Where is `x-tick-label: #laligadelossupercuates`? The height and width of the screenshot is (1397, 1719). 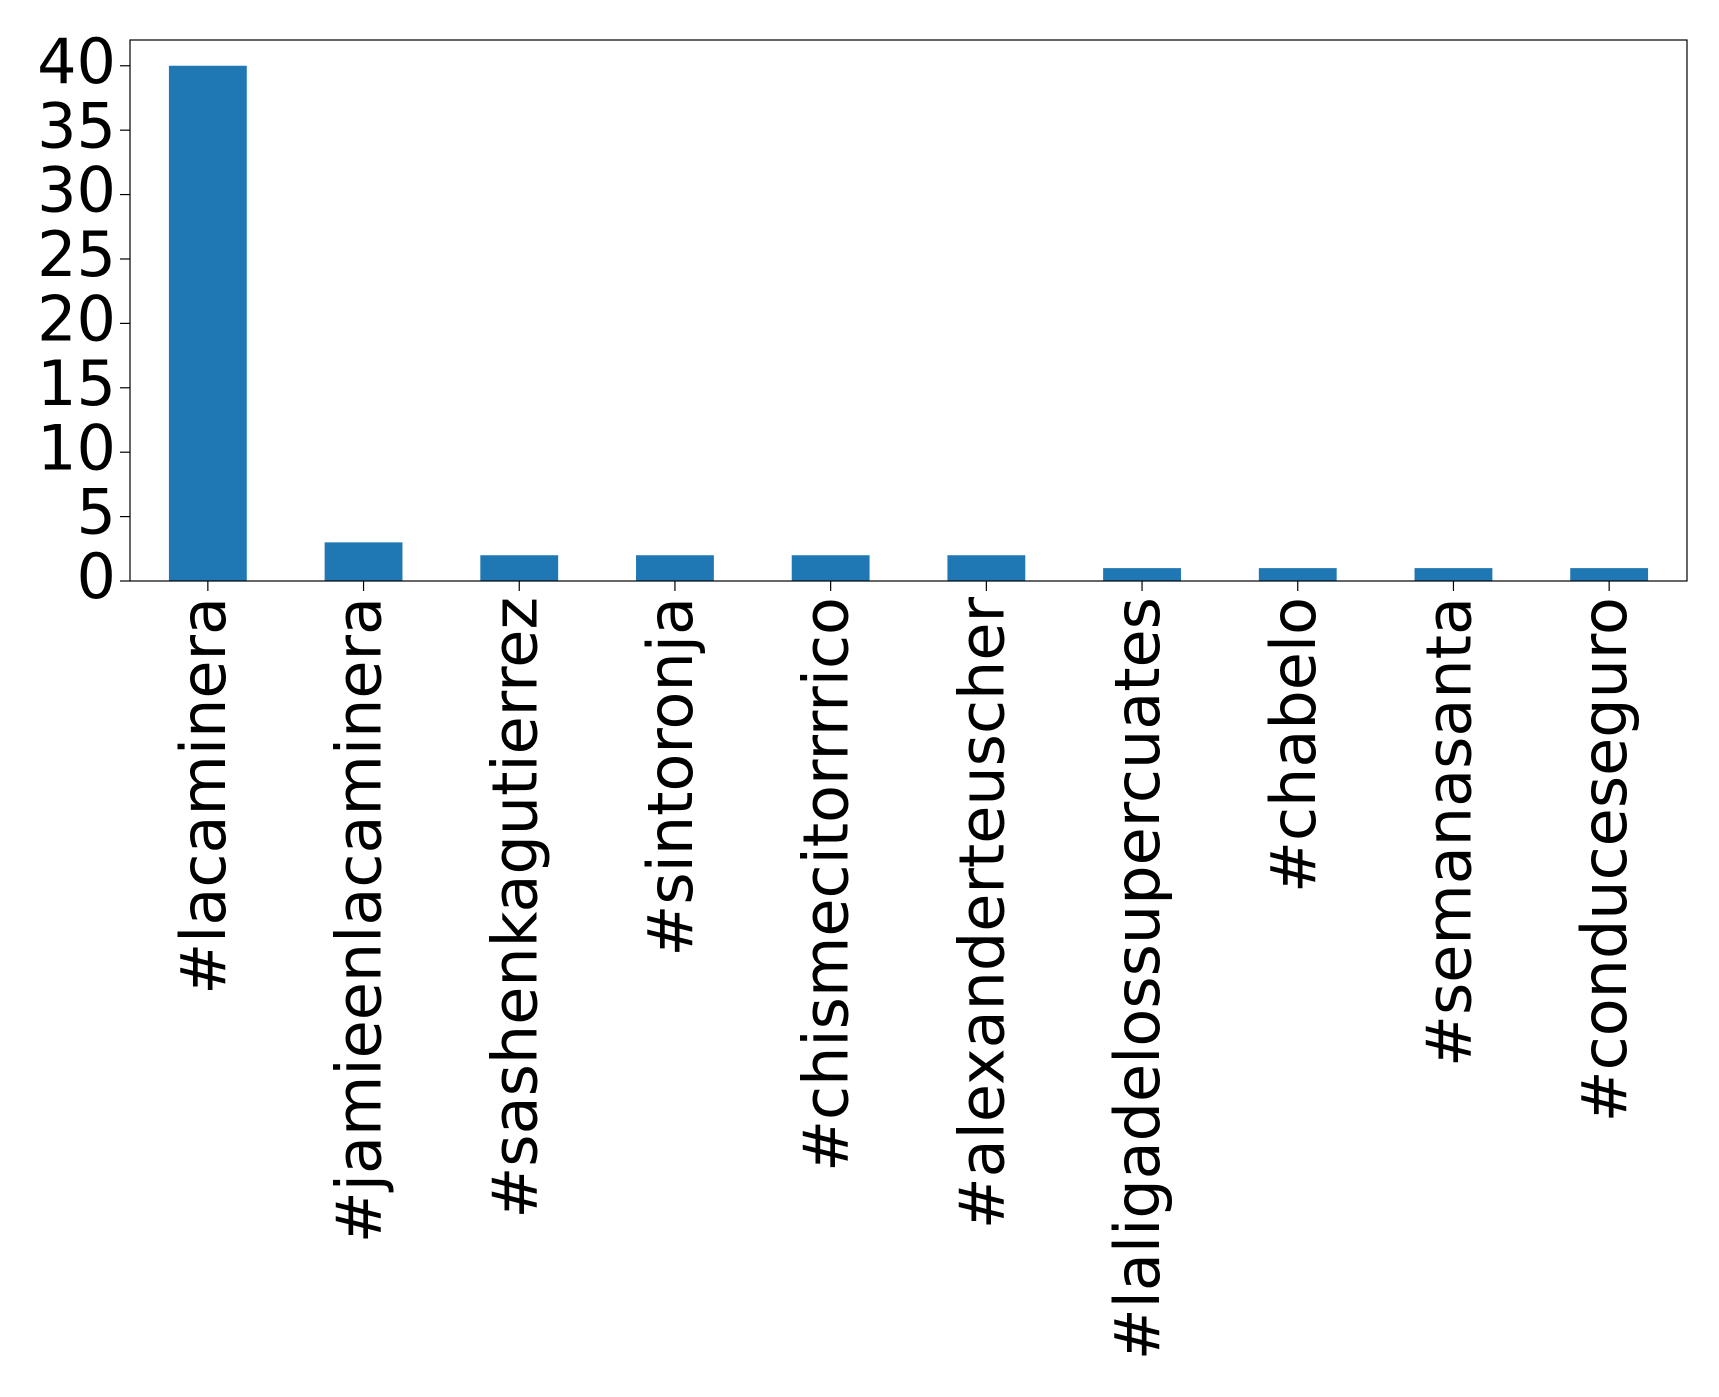 x-tick-label: #laligadelossupercuates is located at coordinates (1137, 978).